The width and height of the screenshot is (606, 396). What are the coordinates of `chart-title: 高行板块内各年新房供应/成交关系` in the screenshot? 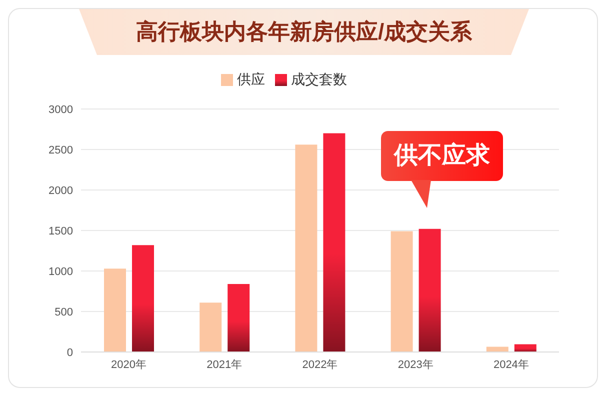 It's located at (304, 32).